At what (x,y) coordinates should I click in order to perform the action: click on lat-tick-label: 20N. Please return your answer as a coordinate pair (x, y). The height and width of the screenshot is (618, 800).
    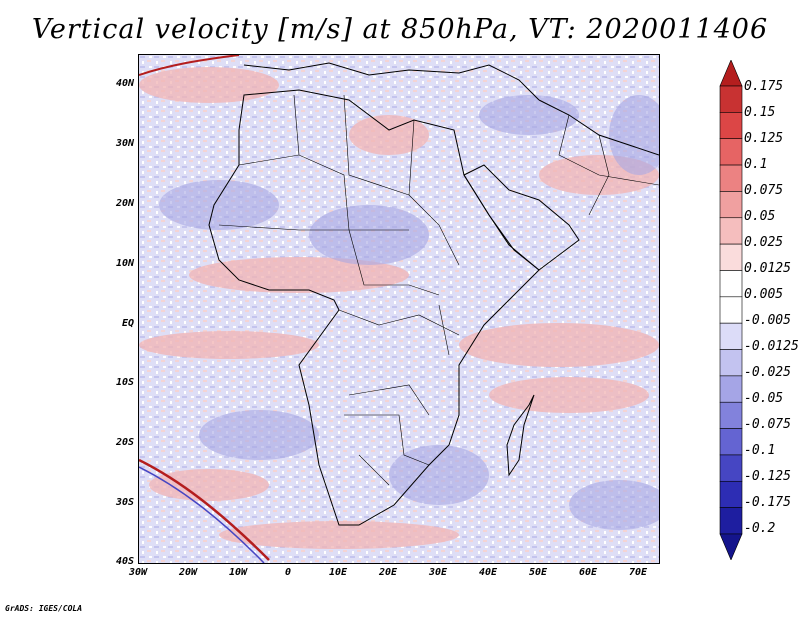
    Looking at the image, I should click on (124, 203).